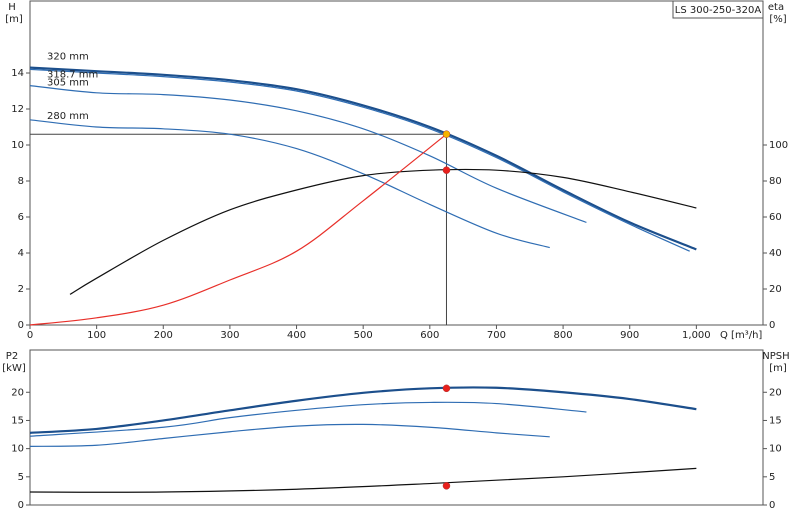 Image resolution: width=800 pixels, height=520 pixels. I want to click on x-tick-label: 700, so click(496, 335).